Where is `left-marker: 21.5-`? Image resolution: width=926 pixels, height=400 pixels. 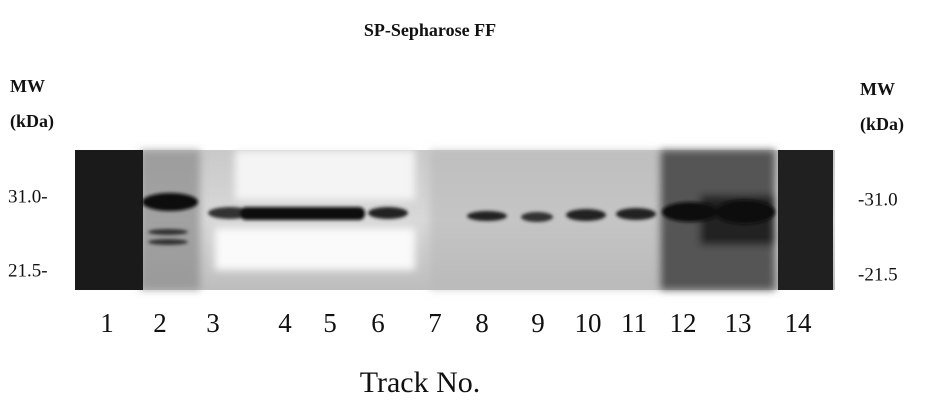 left-marker: 21.5- is located at coordinates (28, 270).